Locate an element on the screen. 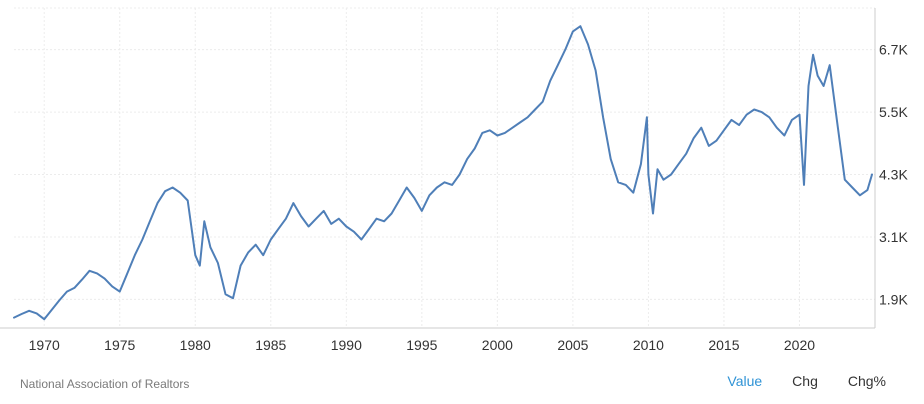 The width and height of the screenshot is (924, 404). x-tick-label: 1990 is located at coordinates (346, 345).